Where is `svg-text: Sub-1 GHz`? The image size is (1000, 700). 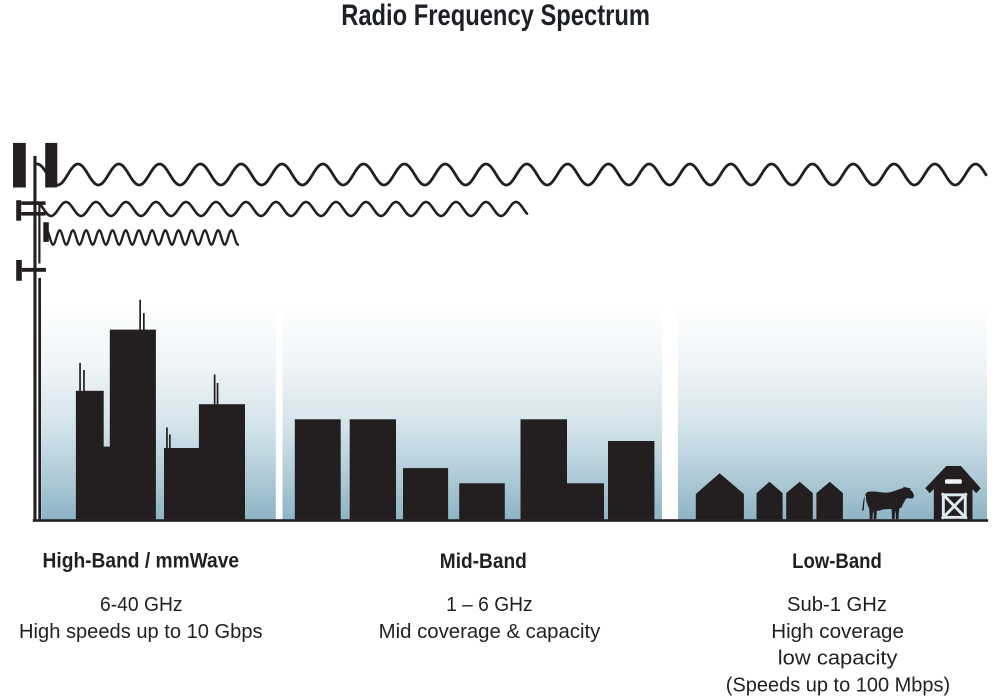
svg-text: Sub-1 GHz is located at coordinates (837, 605).